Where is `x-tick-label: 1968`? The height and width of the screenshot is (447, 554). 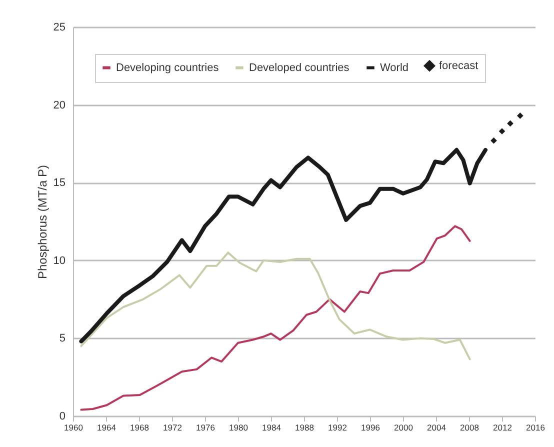 x-tick-label: 1968 is located at coordinates (140, 427).